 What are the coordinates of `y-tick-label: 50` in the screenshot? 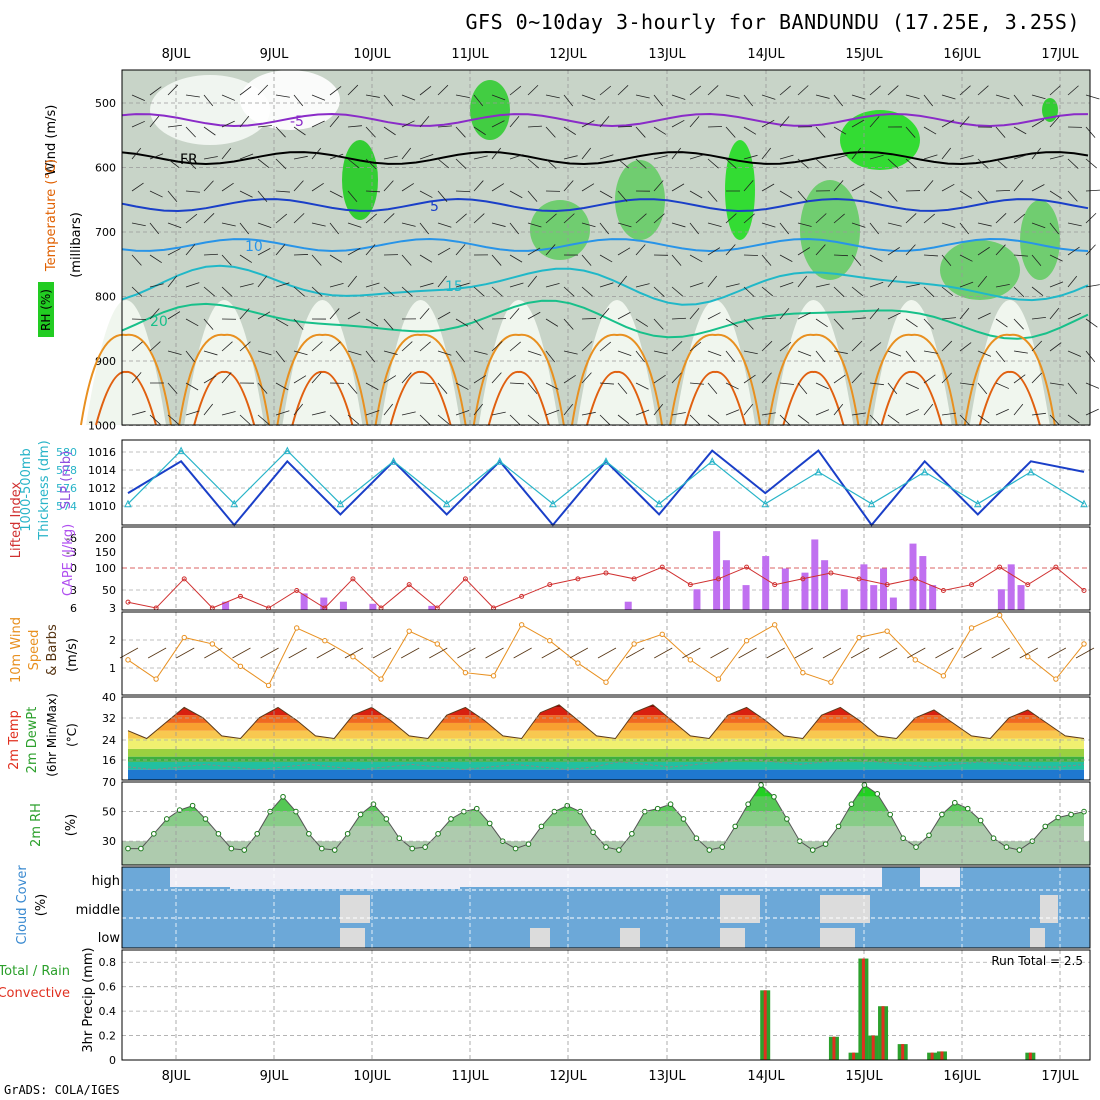 It's located at (109, 812).